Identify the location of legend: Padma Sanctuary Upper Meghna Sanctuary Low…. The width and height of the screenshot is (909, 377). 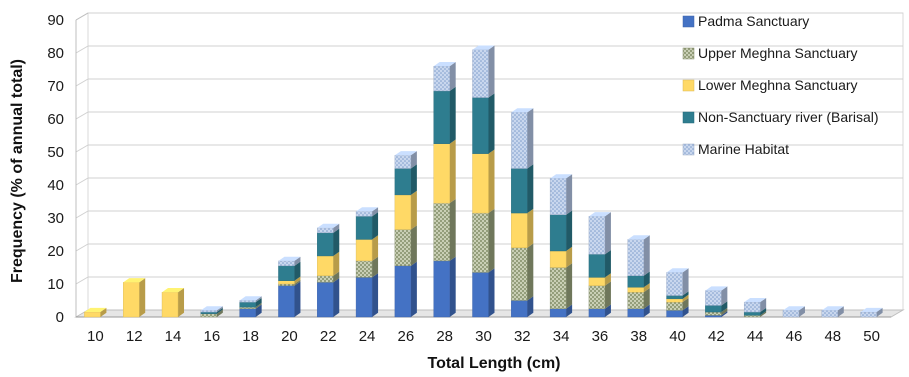
(780, 85).